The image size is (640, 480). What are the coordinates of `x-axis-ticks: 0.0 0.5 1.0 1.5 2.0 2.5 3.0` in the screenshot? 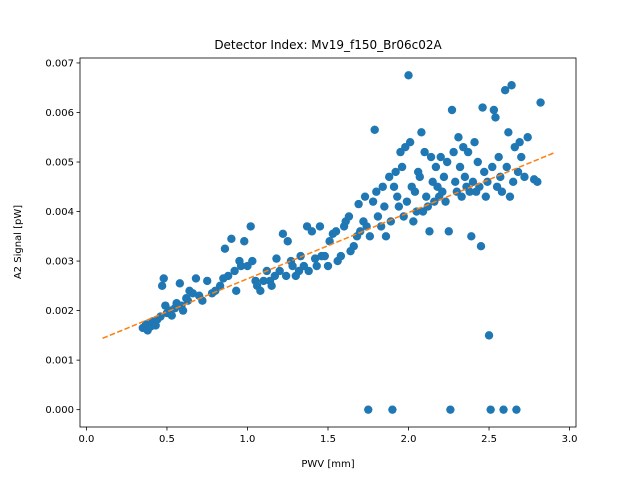 It's located at (328, 436).